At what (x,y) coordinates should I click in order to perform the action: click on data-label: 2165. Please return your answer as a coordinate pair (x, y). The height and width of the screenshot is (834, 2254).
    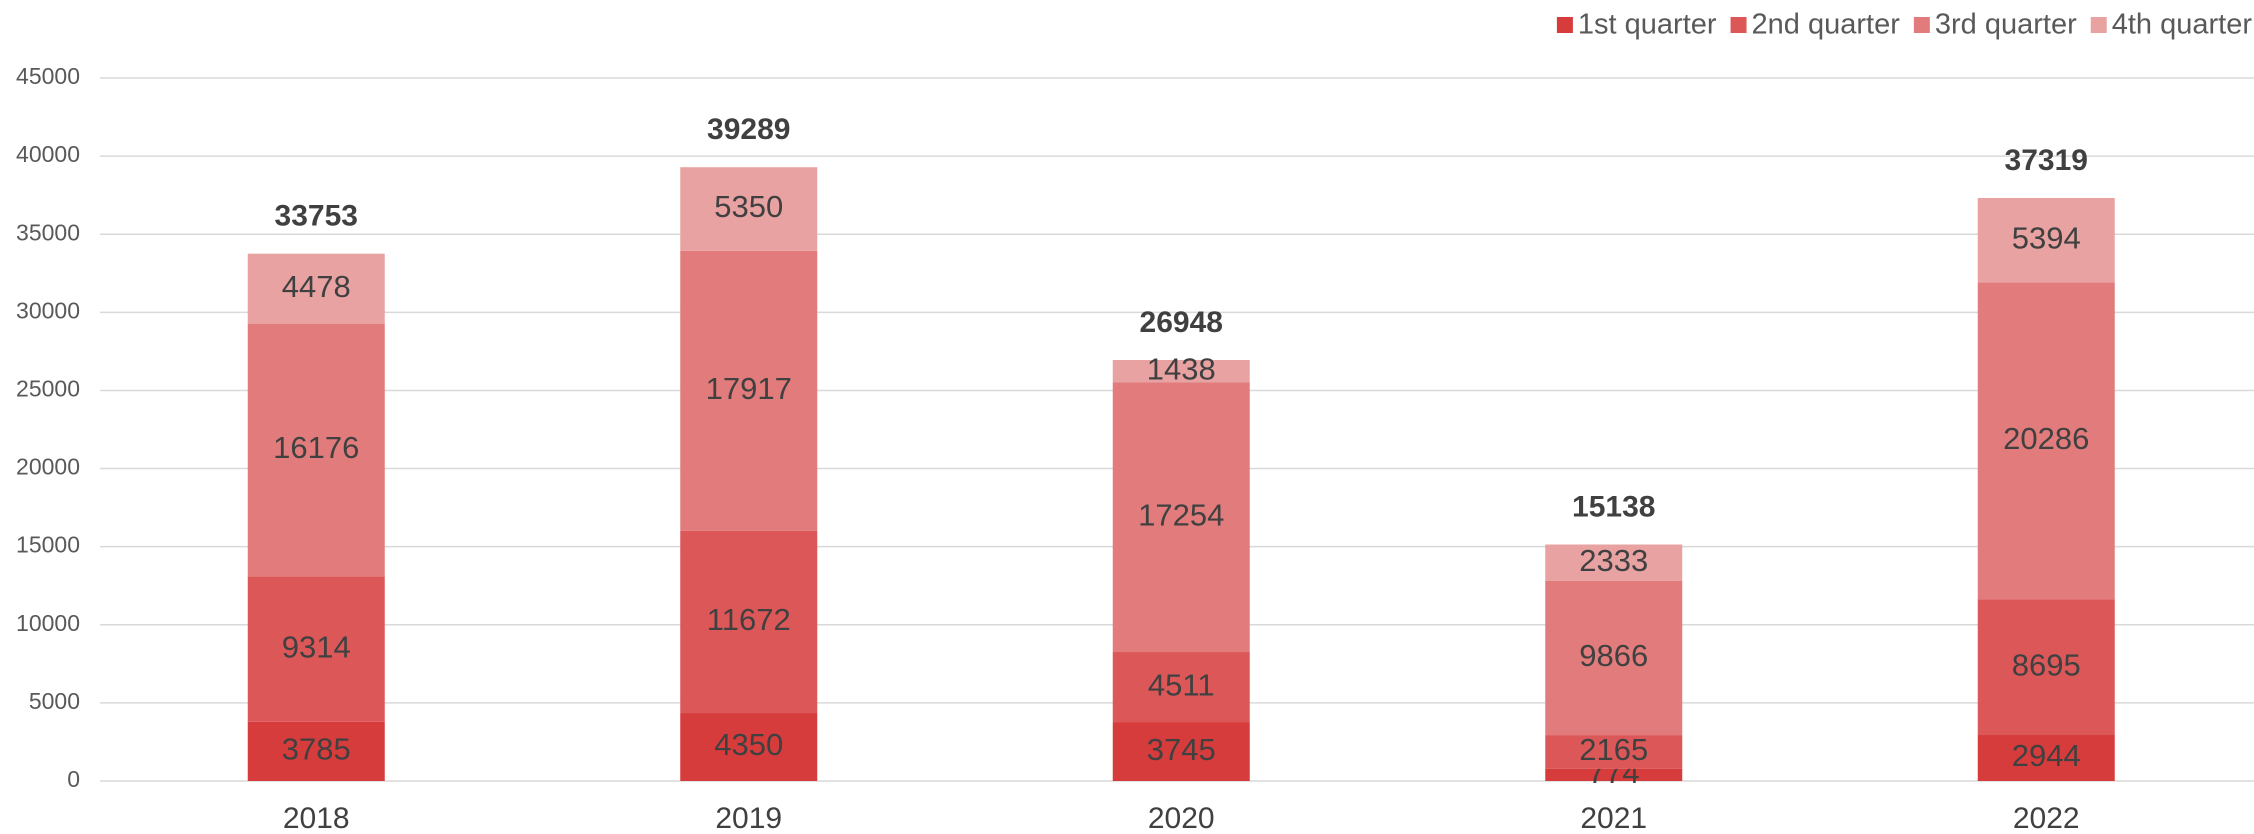
    Looking at the image, I should click on (1613, 749).